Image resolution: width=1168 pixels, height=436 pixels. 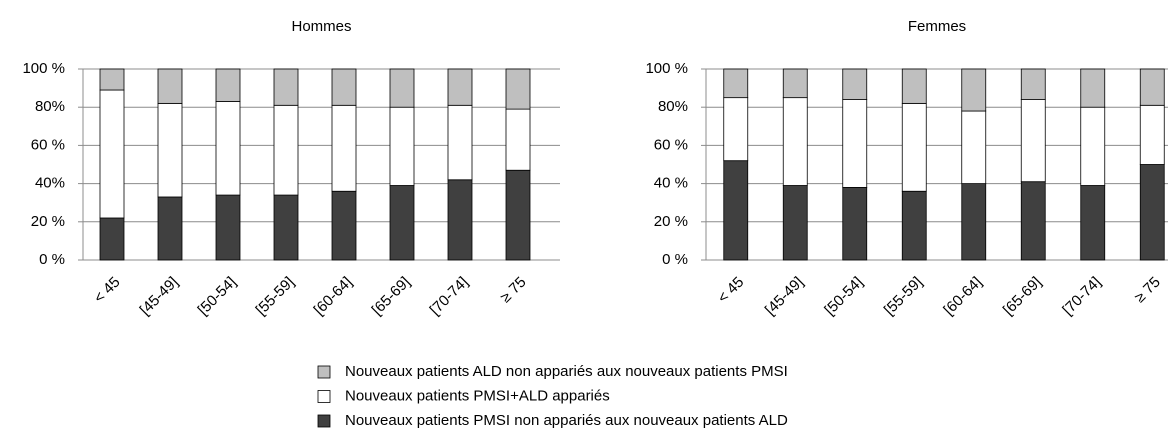 I want to click on legend-label: Nouveaux patients PMSI+ALD appariés, so click(x=477, y=395).